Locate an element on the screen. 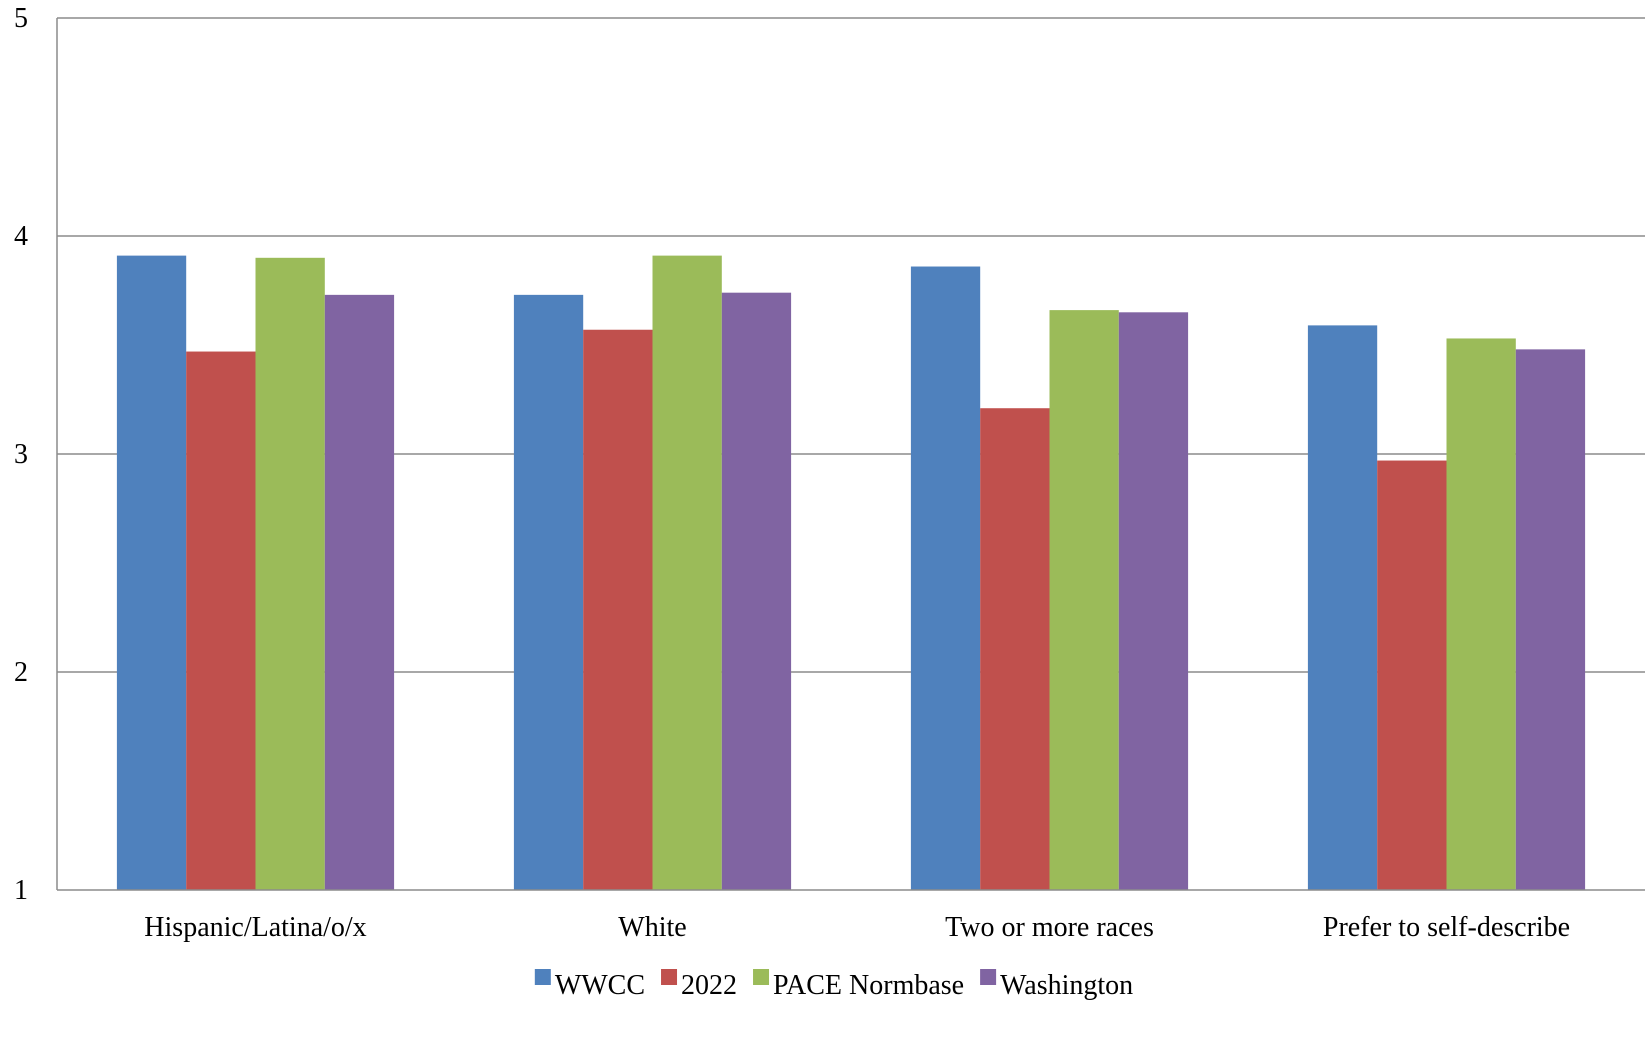 This screenshot has width=1645, height=1052. legend-item: Washington is located at coordinates (1056, 985).